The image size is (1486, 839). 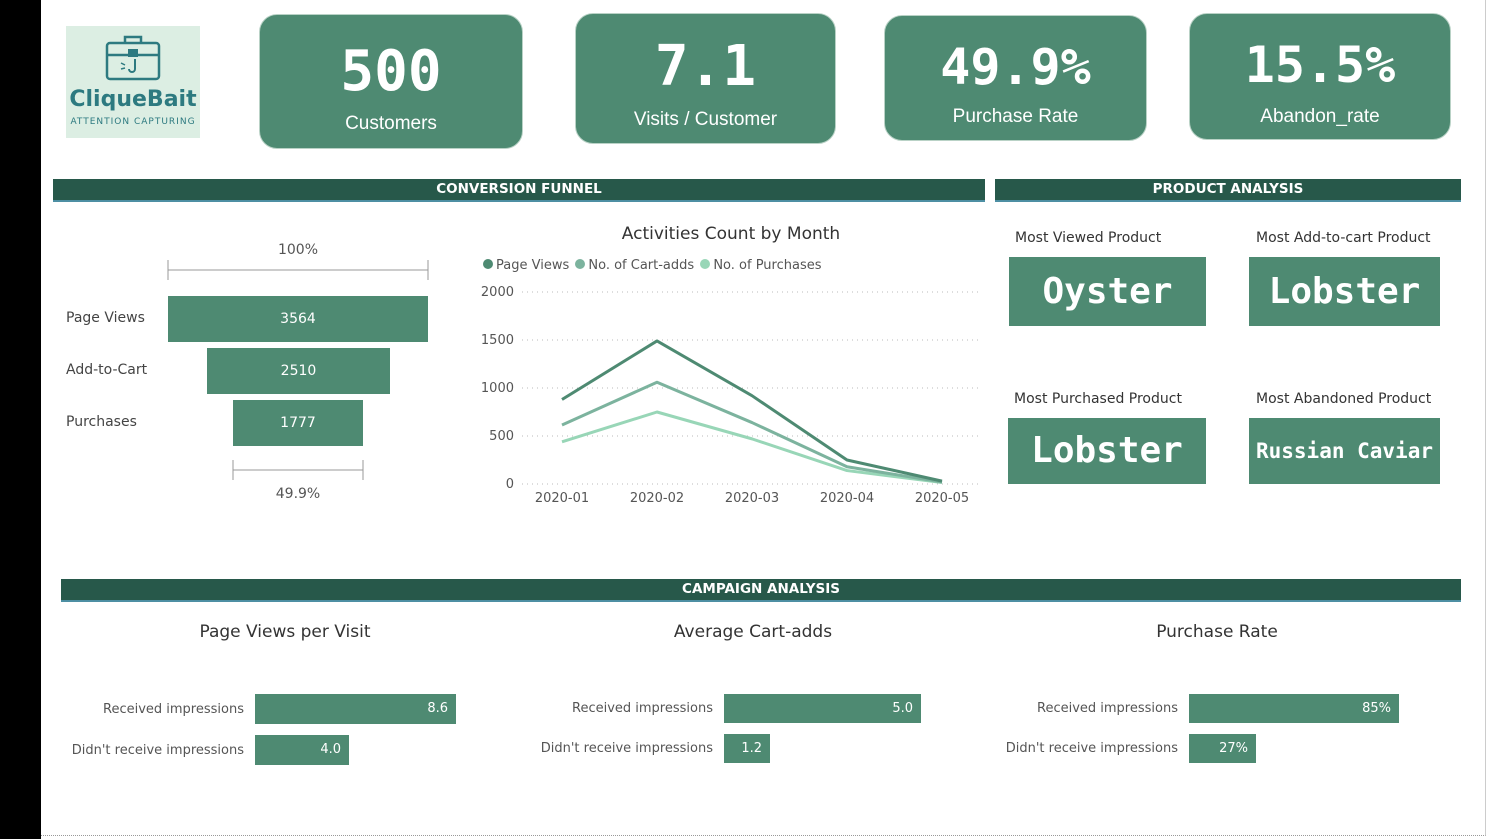 I want to click on kpi-value: 7.1, so click(x=705, y=66).